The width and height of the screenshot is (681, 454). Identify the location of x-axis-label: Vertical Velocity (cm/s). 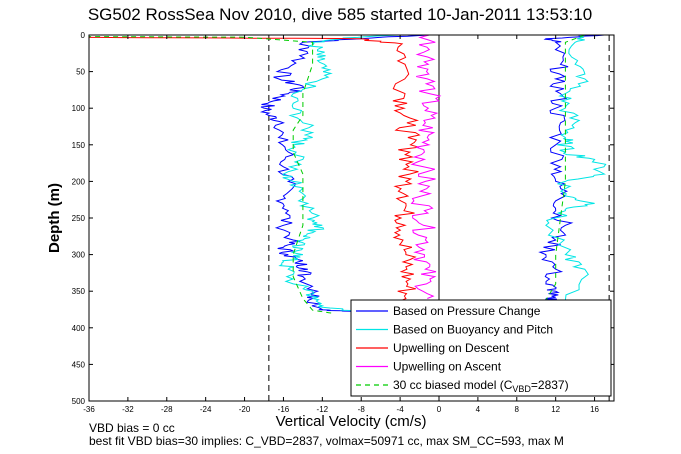
(351, 421).